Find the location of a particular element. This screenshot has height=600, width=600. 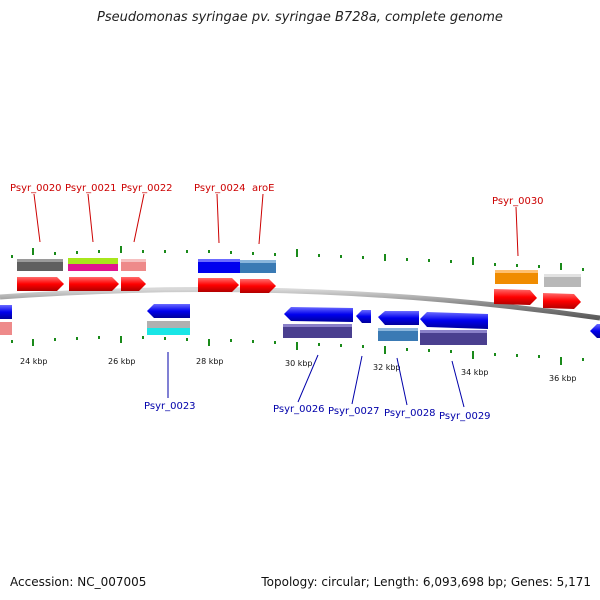

gene-label-forward: aroE is located at coordinates (263, 188).